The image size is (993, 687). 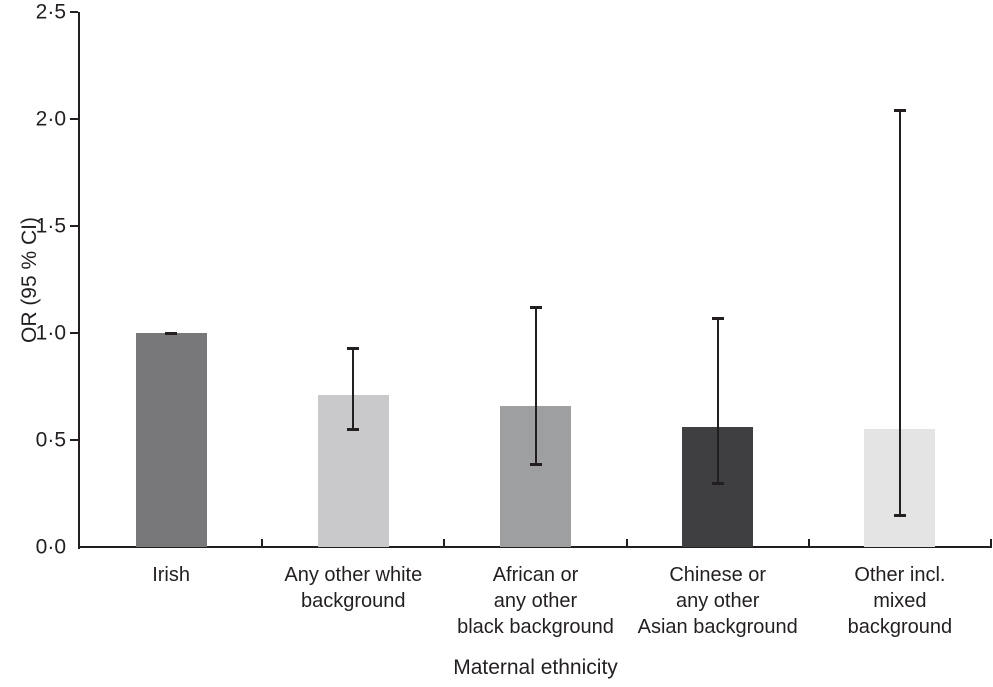 What do you see at coordinates (29, 280) in the screenshot?
I see `y-axis-title: OR (95 % CI)` at bounding box center [29, 280].